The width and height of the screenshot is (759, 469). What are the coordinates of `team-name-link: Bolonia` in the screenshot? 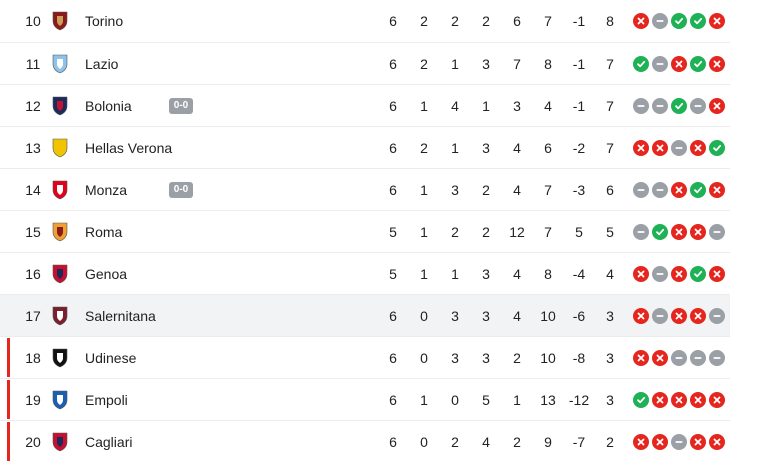 It's located at (108, 105).